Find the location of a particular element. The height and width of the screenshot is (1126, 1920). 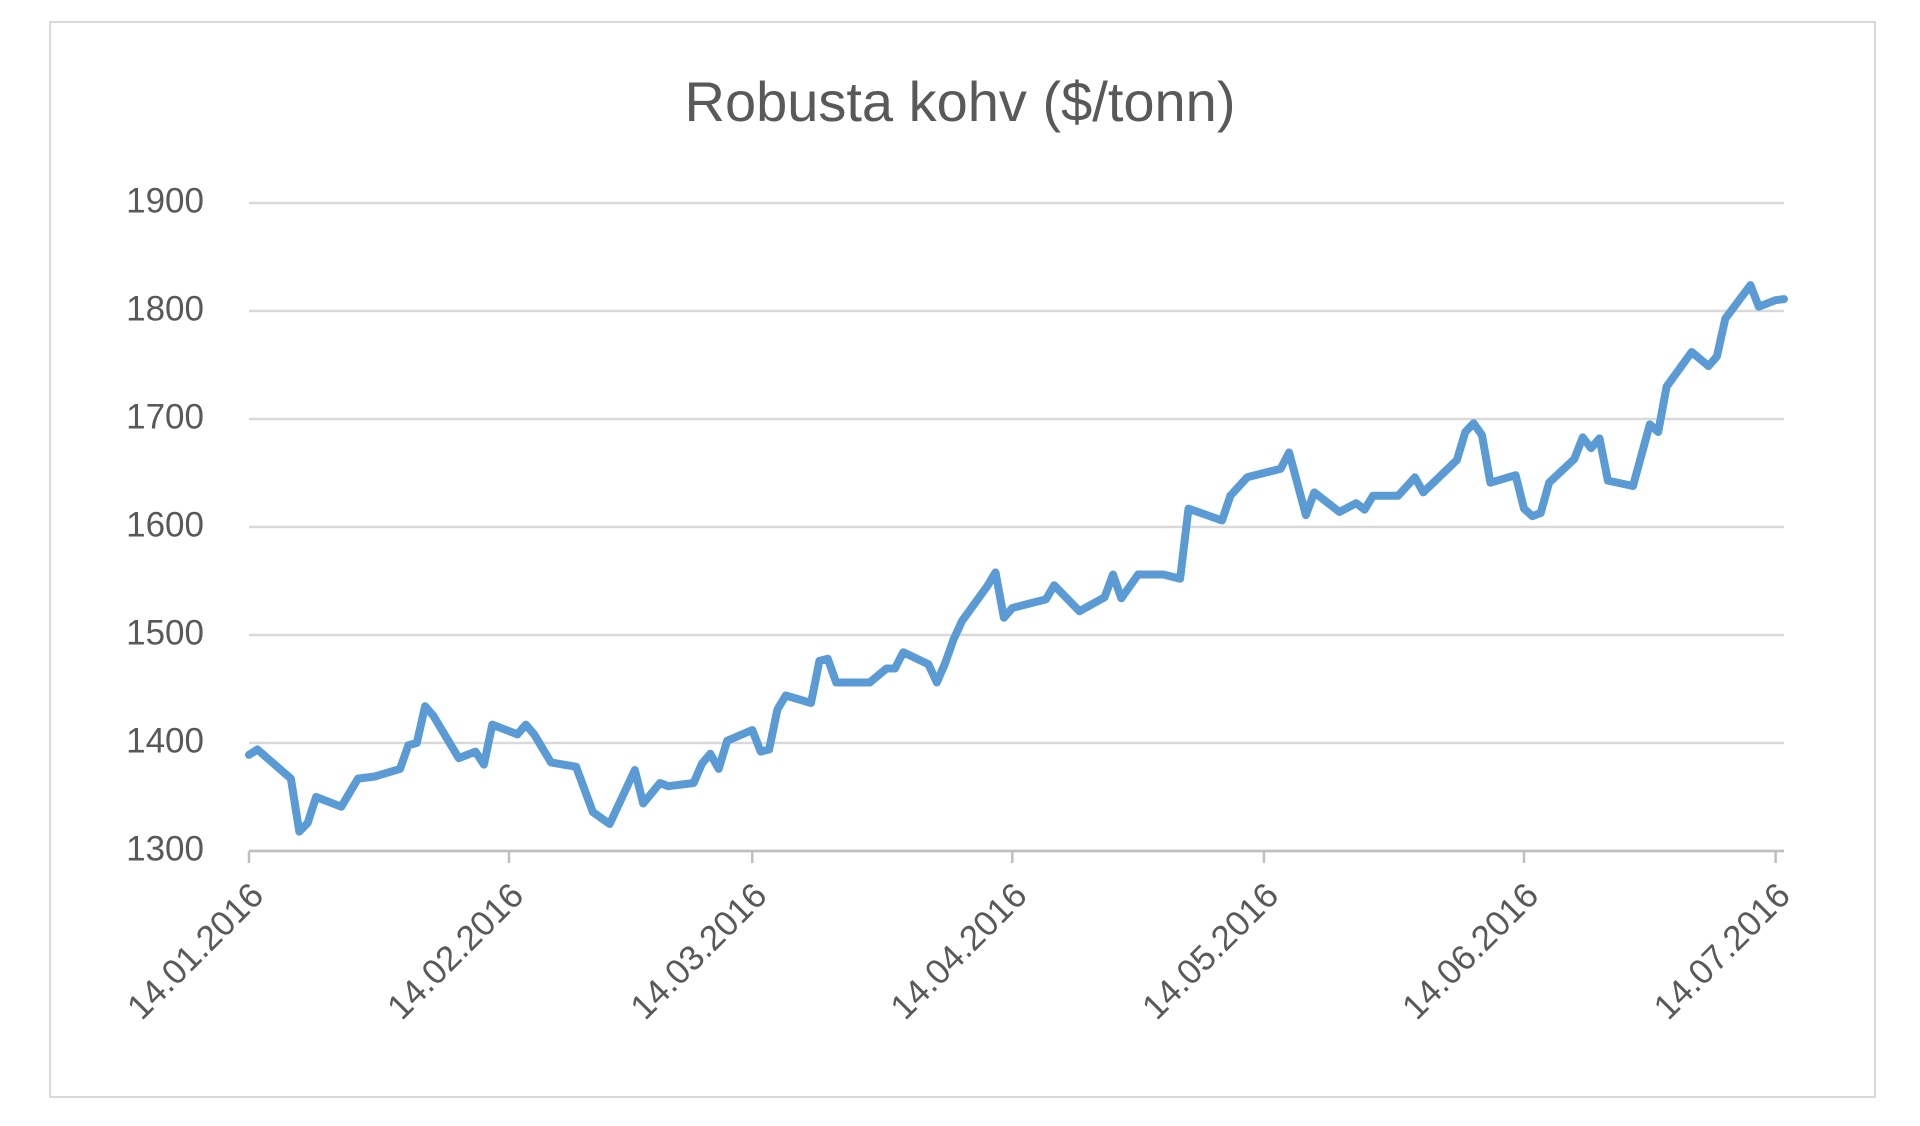

y-tick-label: 1700 is located at coordinates (165, 416).